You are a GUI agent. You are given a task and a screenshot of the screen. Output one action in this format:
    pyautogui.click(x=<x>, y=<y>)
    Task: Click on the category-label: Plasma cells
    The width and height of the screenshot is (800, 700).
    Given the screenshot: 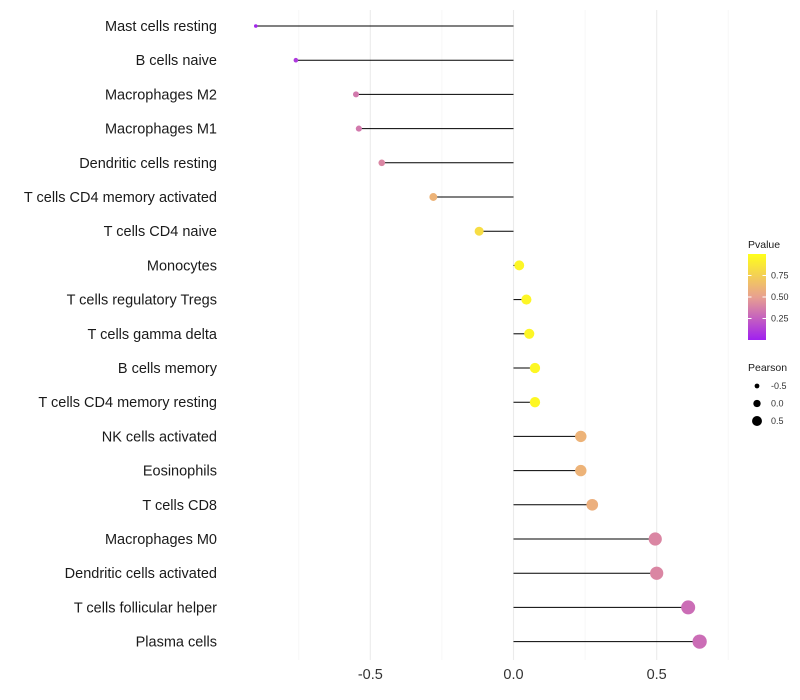 What is the action you would take?
    pyautogui.click(x=176, y=643)
    